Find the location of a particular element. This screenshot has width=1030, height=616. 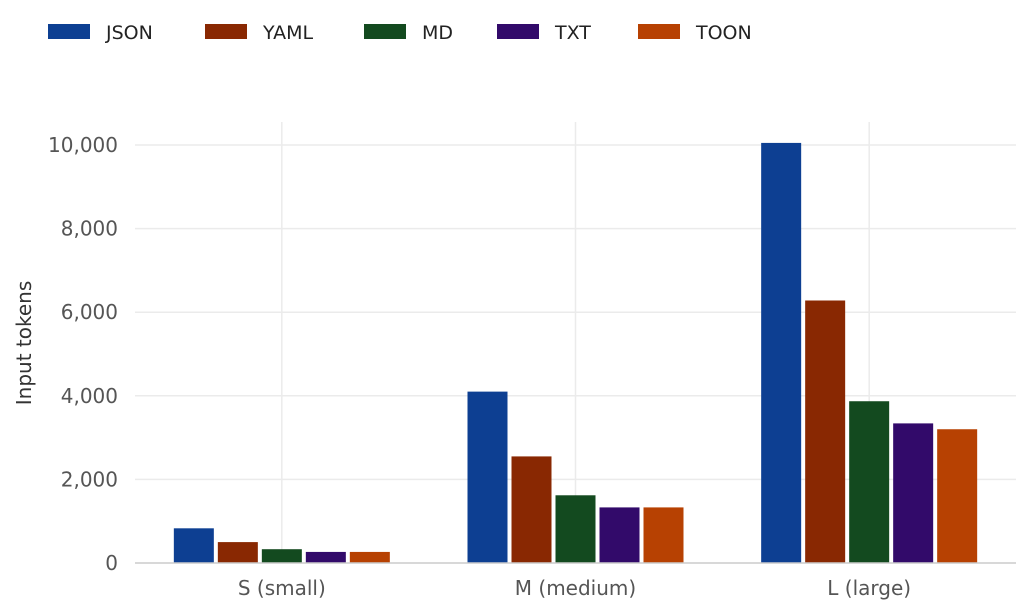

y-tick-label: 4,000 is located at coordinates (89, 396).